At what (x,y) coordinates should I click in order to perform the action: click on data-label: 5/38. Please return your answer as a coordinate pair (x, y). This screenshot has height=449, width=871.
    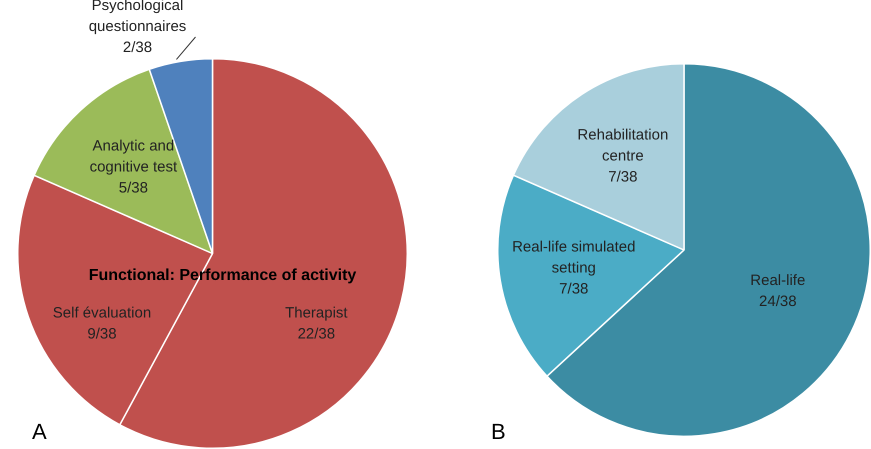
    Looking at the image, I should click on (133, 188).